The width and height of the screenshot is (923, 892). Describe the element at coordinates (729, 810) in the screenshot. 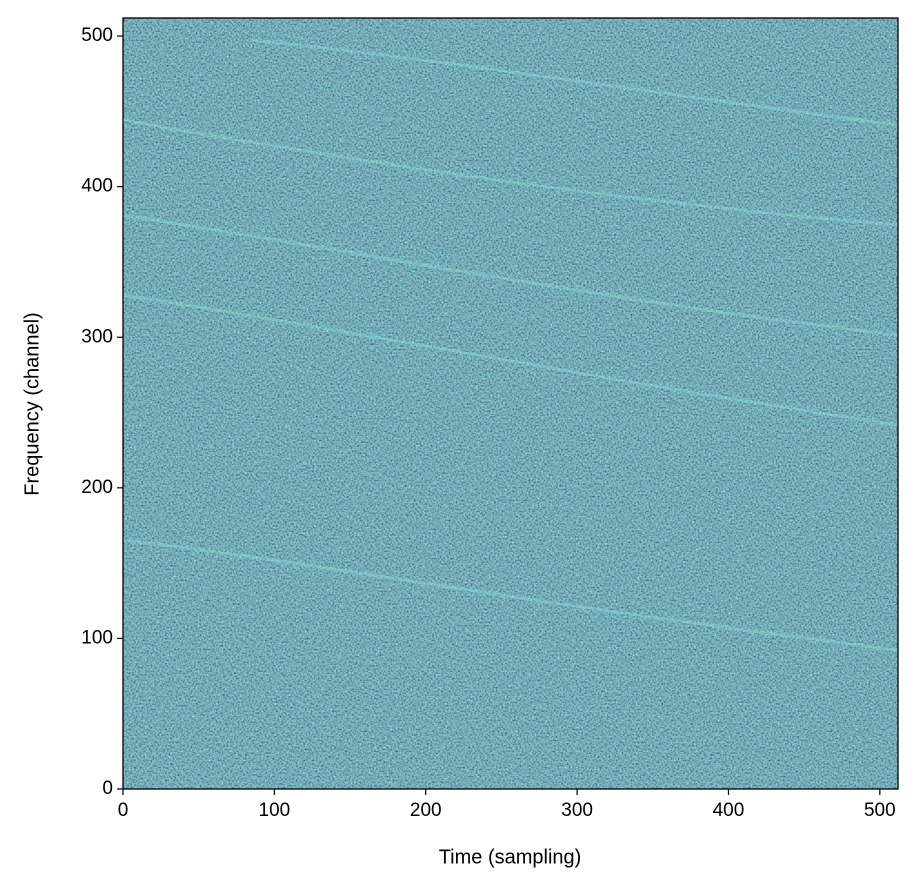

I see `x-tick-label: 400` at that location.